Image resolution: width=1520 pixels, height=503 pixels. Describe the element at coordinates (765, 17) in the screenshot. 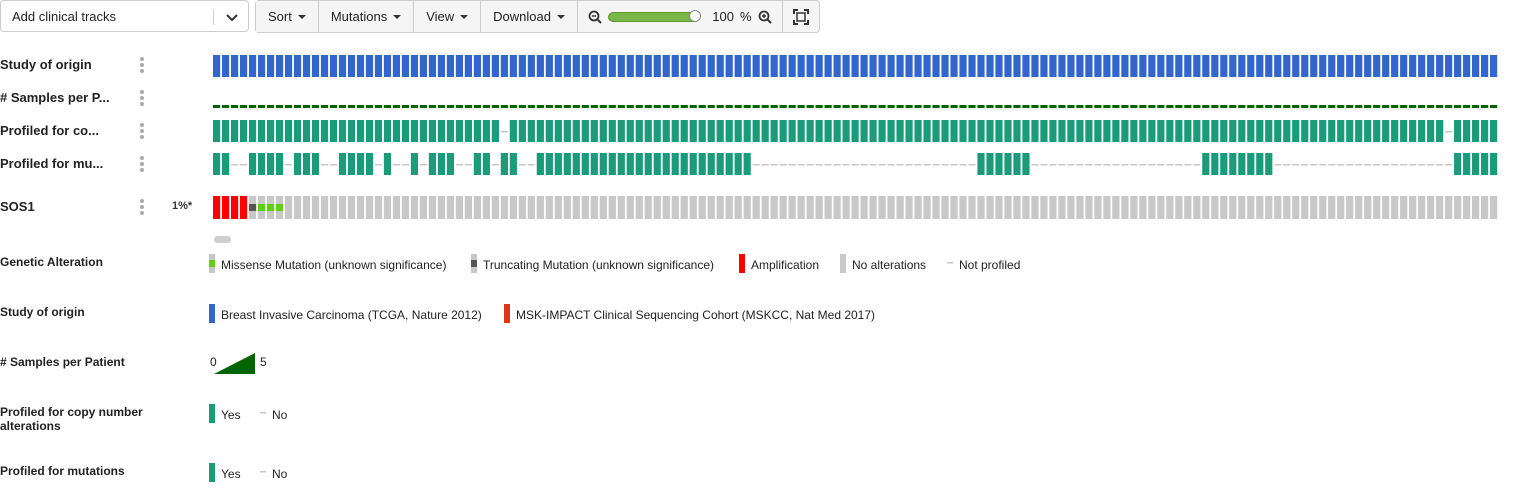

I see `zoom-in-icon` at that location.